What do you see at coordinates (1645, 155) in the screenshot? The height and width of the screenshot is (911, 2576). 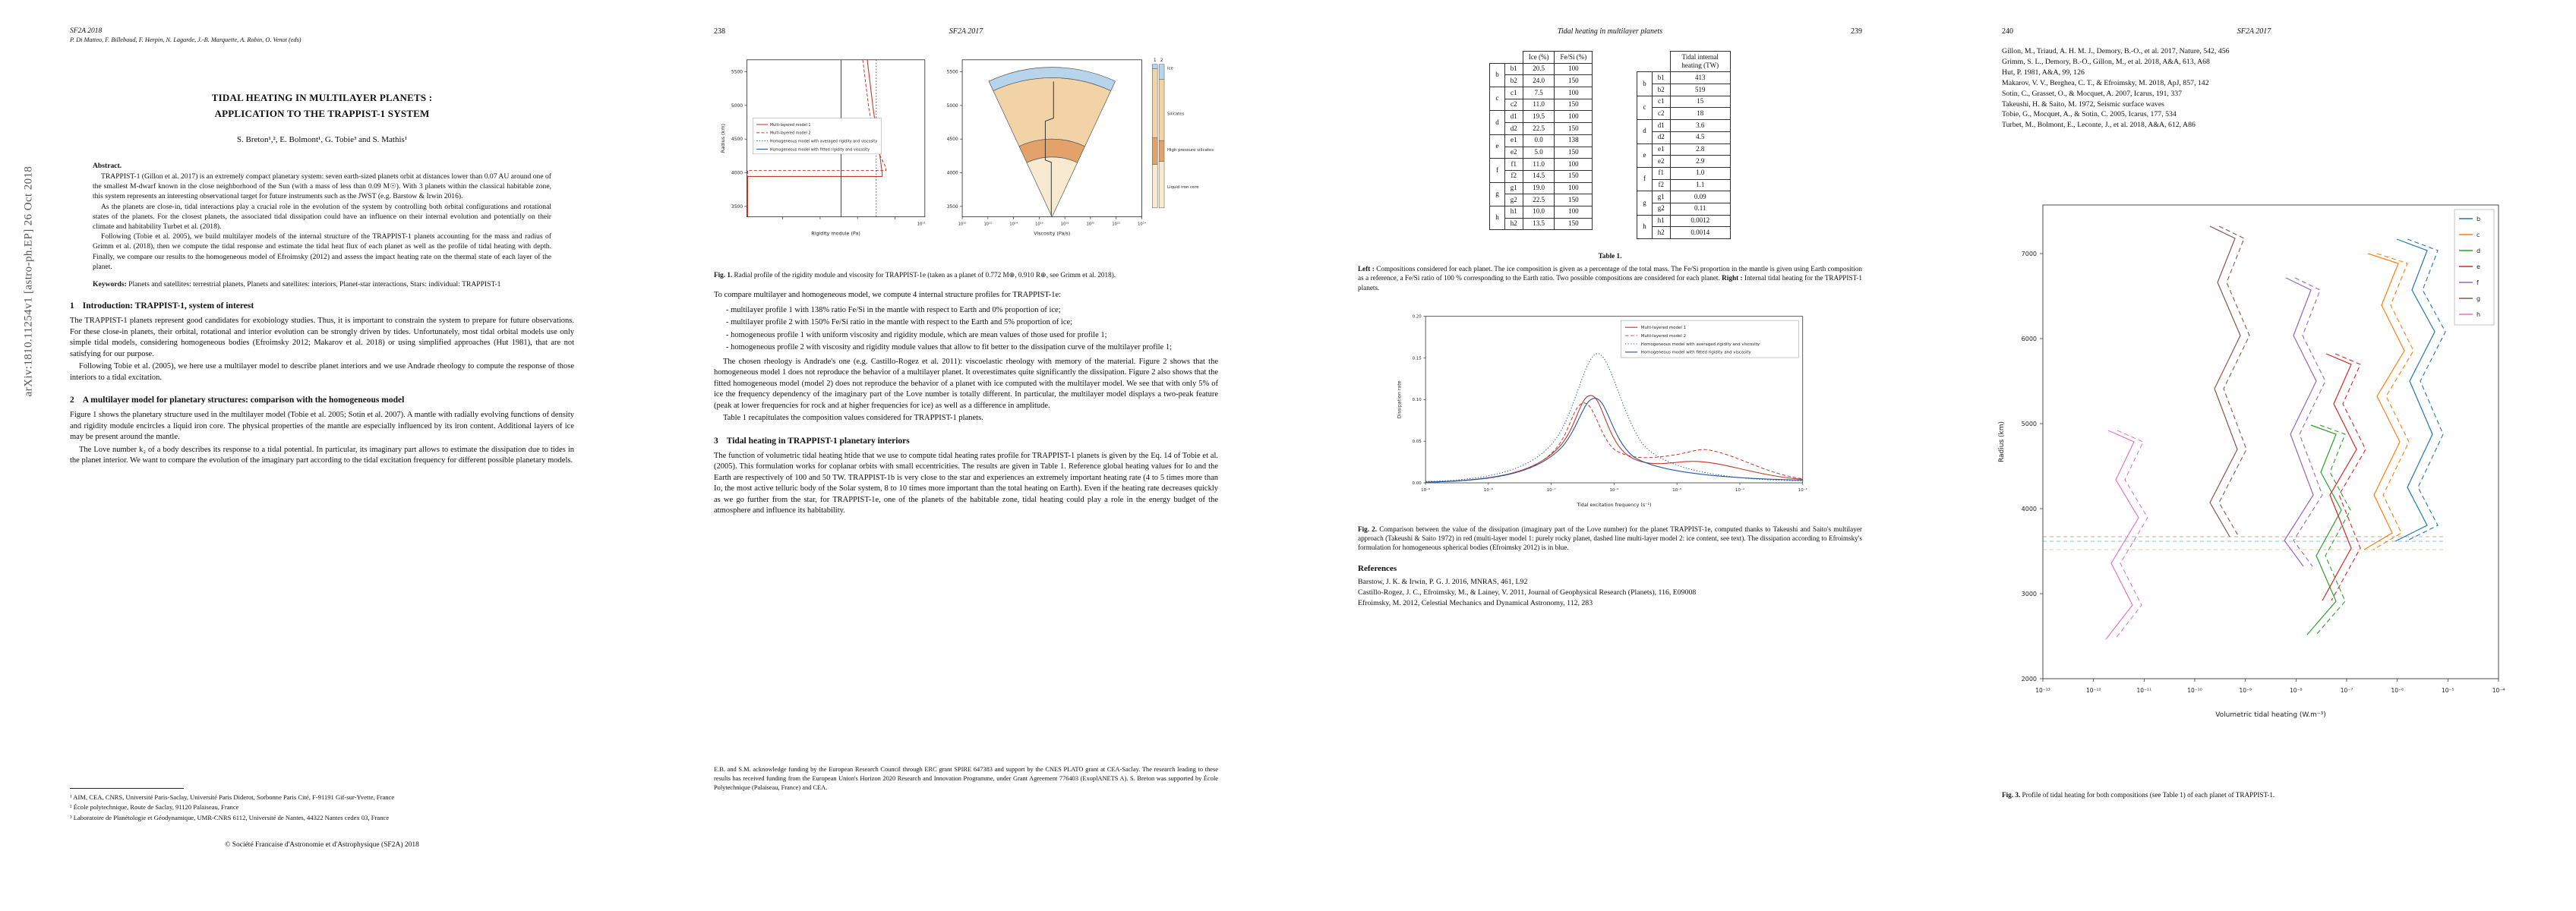 I see `planet-label-cell: e` at bounding box center [1645, 155].